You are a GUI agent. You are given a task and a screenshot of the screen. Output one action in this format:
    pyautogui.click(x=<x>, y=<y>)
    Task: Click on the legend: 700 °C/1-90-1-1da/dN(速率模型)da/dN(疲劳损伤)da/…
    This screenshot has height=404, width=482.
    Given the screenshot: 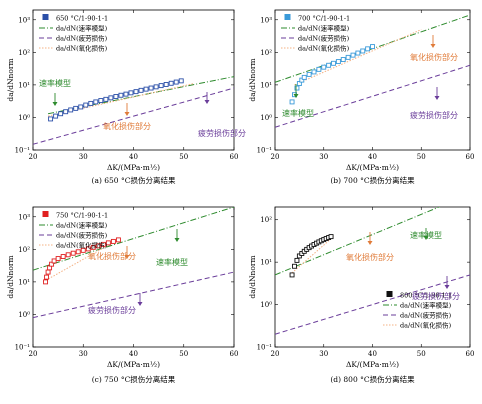 What is the action you would take?
    pyautogui.click(x=315, y=33)
    